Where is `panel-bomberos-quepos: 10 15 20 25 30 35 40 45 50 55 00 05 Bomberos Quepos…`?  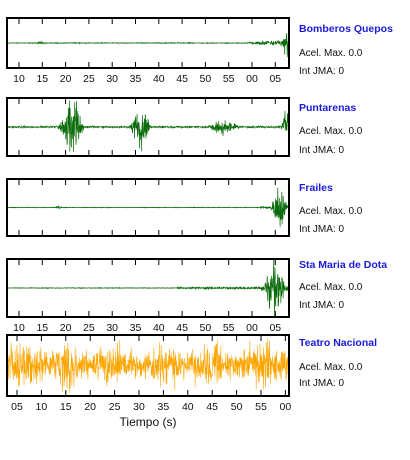 panel-bomberos-quepos: 10 15 20 25 30 35 40 45 50 55 00 05 Bomberos Quepos… is located at coordinates (199, 51).